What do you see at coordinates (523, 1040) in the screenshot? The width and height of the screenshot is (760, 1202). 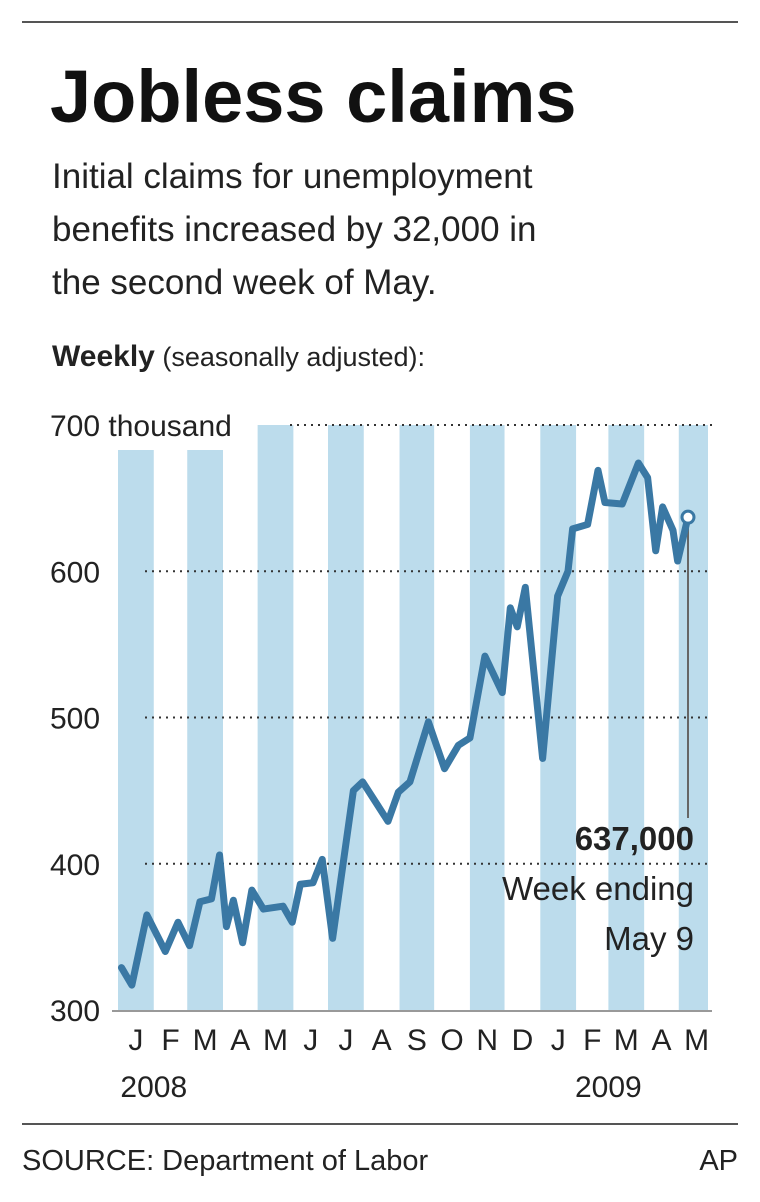 I see `x-month-label: D` at bounding box center [523, 1040].